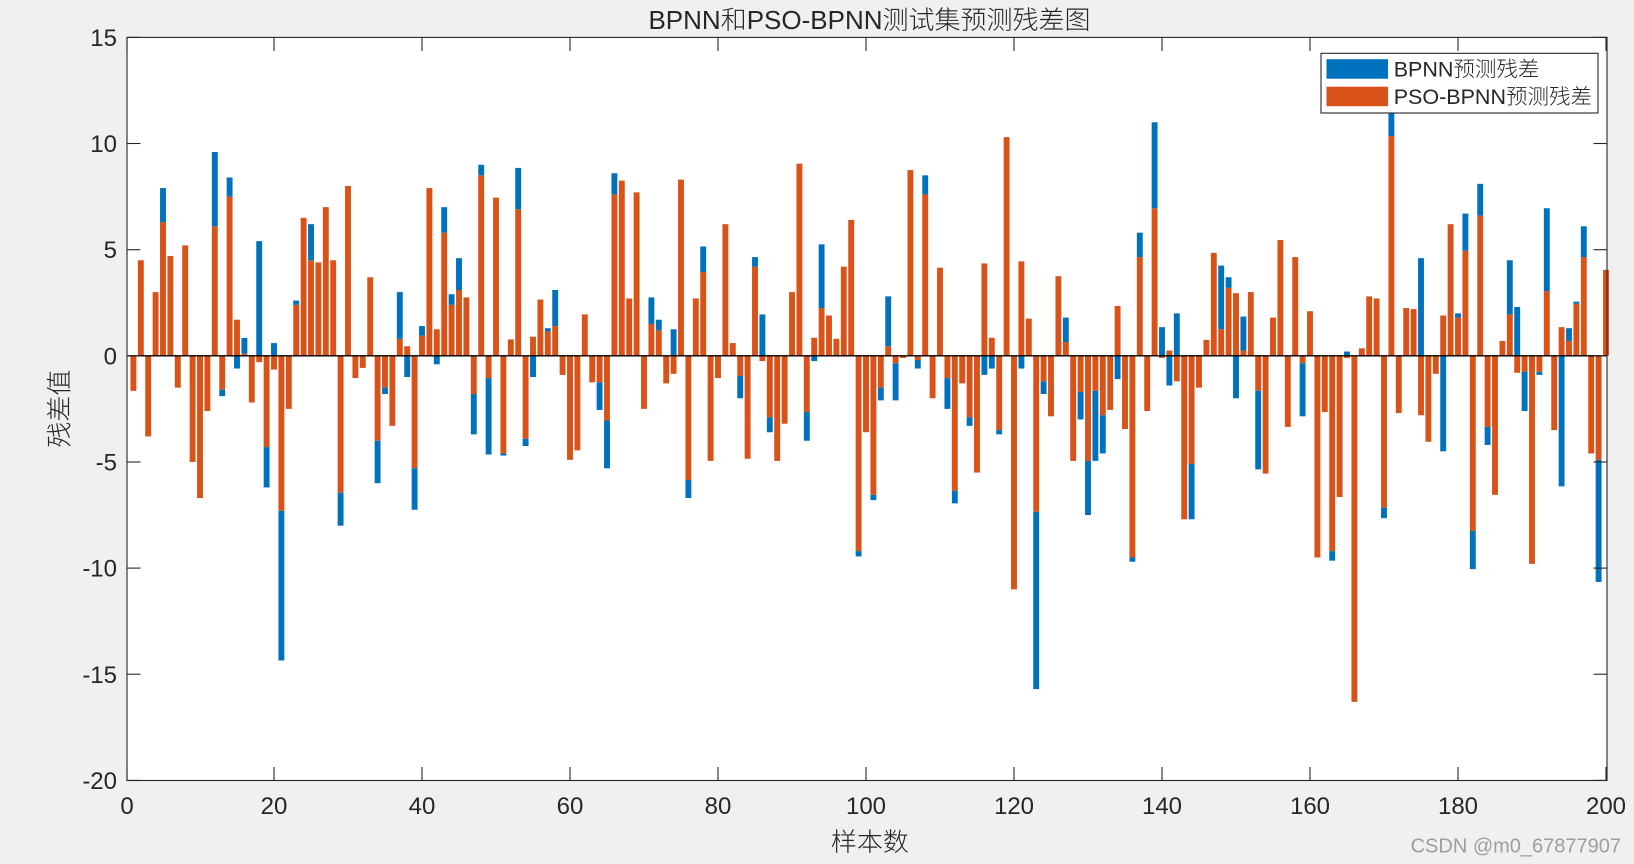 The height and width of the screenshot is (864, 1634). I want to click on svg-text: 100, so click(866, 806).